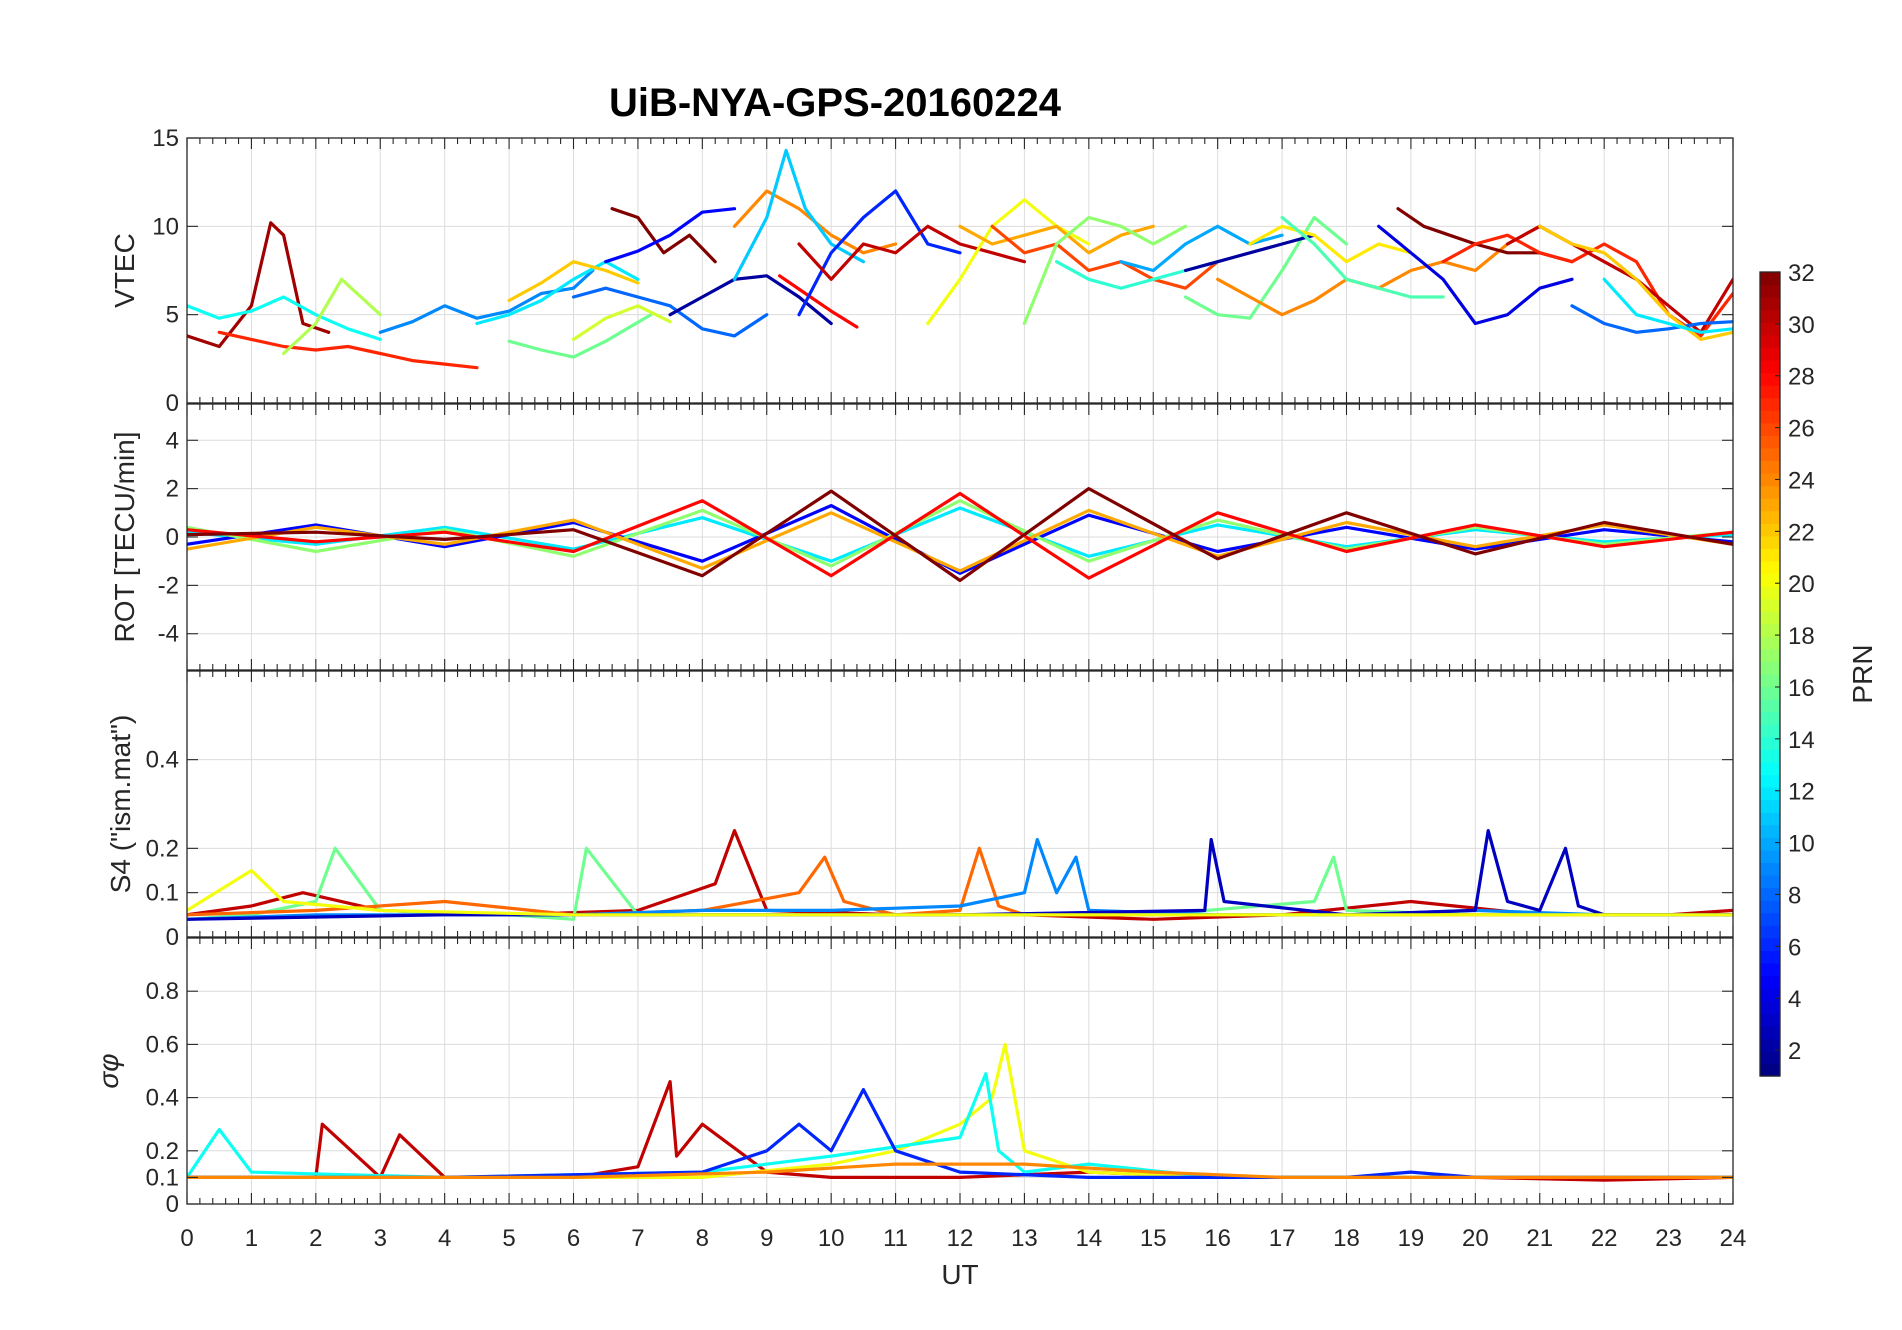 The height and width of the screenshot is (1330, 1902). Describe the element at coordinates (168, 634) in the screenshot. I see `y-tick-label: -4` at that location.